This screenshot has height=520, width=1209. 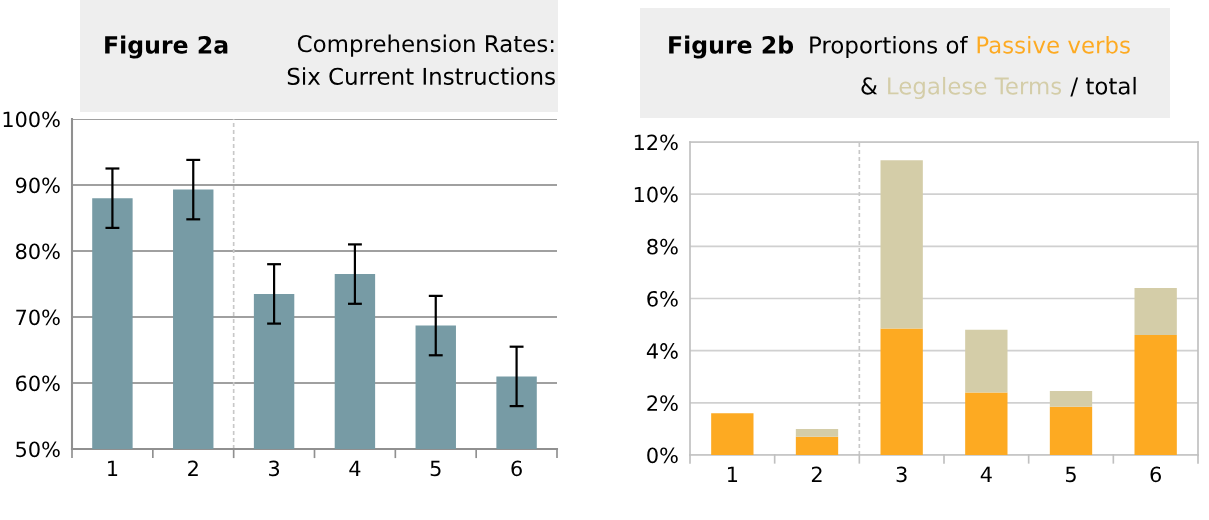 What do you see at coordinates (975, 88) in the screenshot?
I see `text: Legalese Terms` at bounding box center [975, 88].